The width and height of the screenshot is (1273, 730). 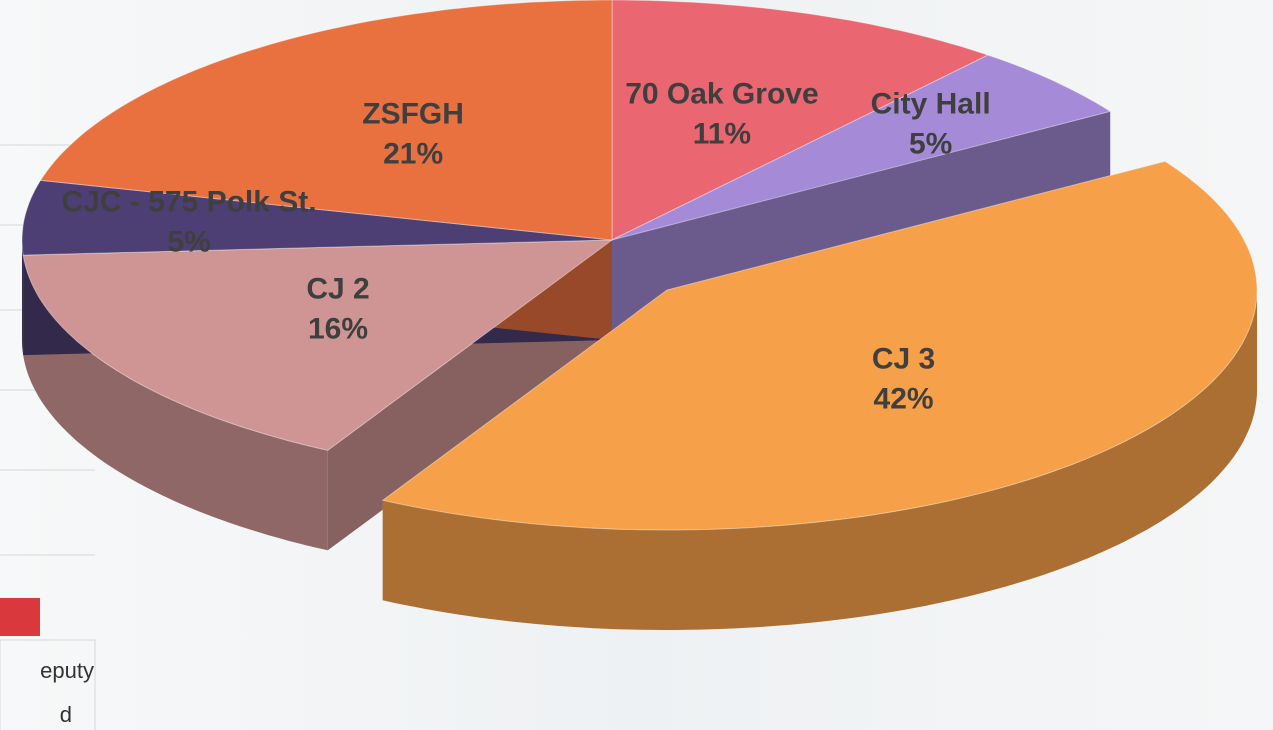 What do you see at coordinates (337, 289) in the screenshot?
I see `data-label-name: CJ 2` at bounding box center [337, 289].